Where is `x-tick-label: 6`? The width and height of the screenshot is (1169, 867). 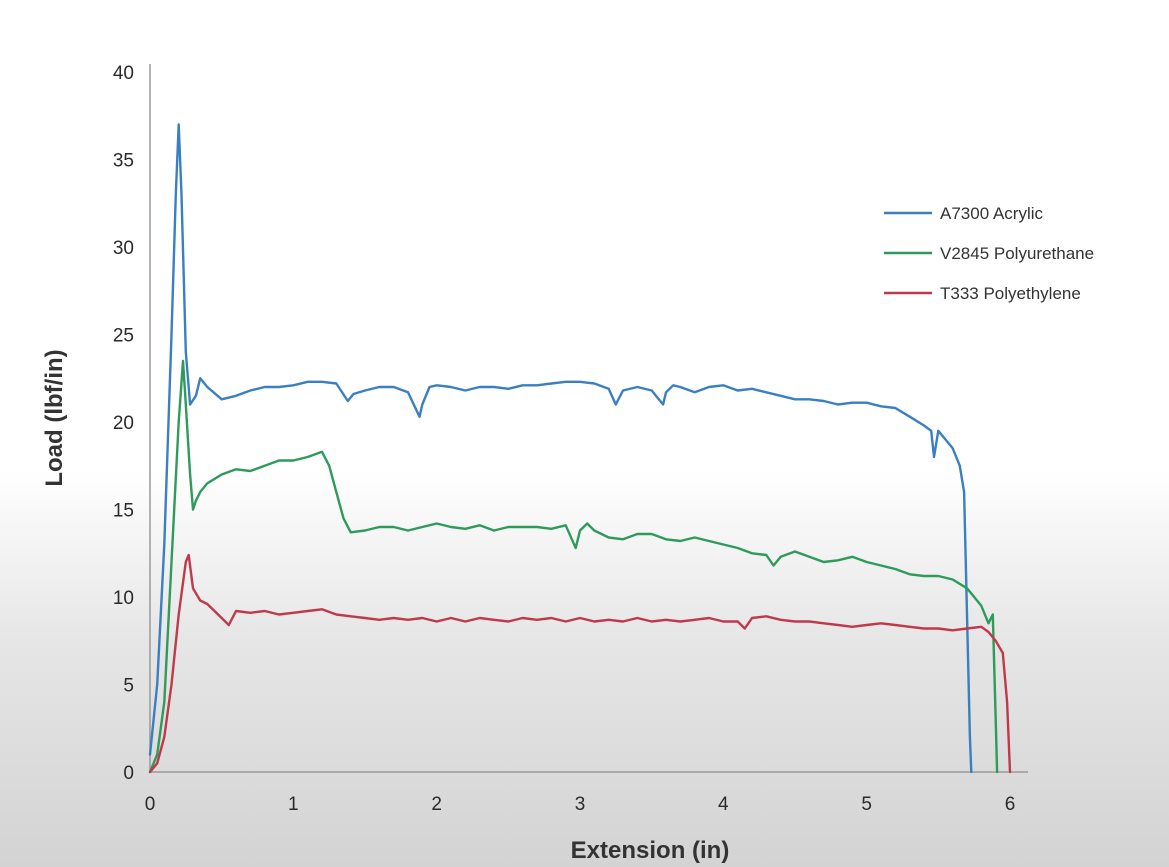 x-tick-label: 6 is located at coordinates (1010, 804).